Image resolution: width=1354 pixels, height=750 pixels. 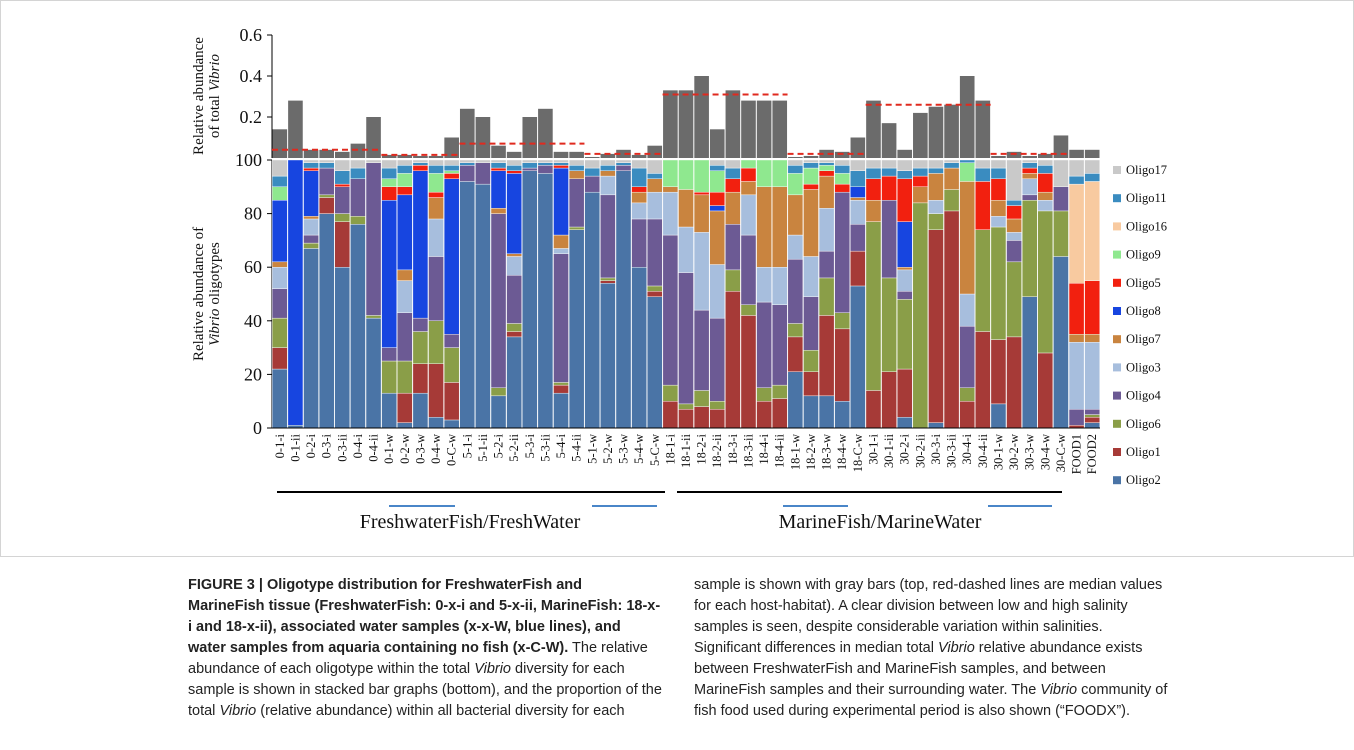 I want to click on group-label: MarineFish/MarineWater, so click(x=880, y=522).